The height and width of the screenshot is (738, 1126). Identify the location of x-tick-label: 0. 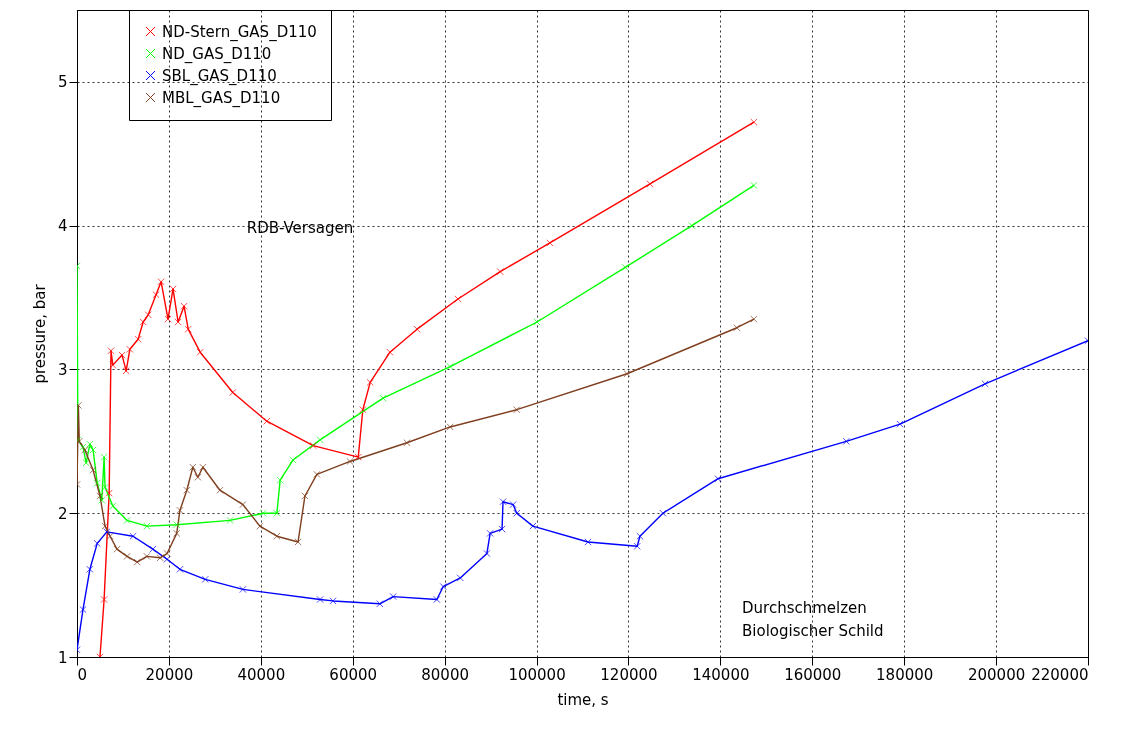
(82, 674).